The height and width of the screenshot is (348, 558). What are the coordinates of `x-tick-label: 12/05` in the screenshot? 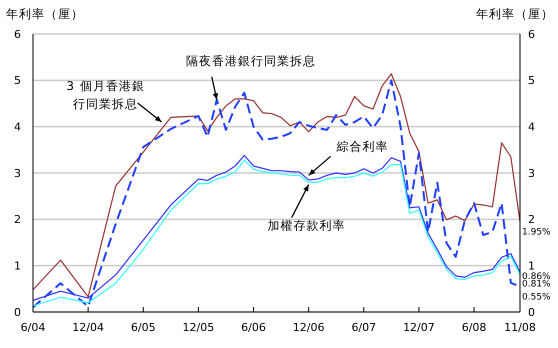 It's located at (198, 327).